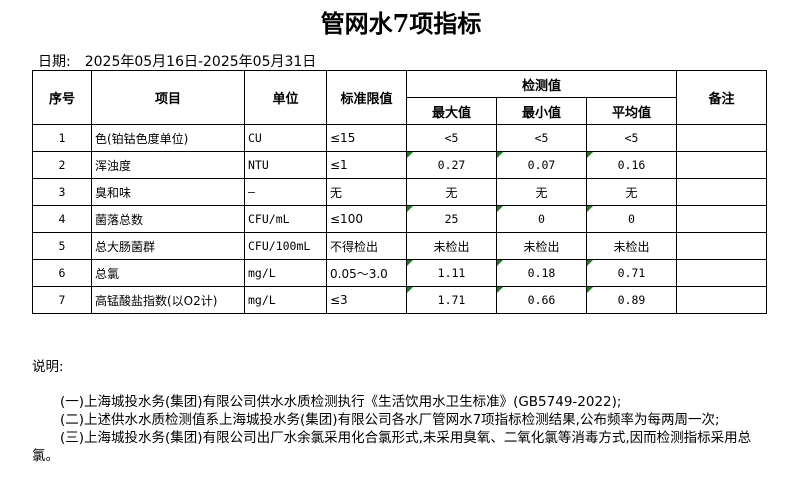 The height and width of the screenshot is (497, 802). Describe the element at coordinates (366, 97) in the screenshot. I see `header-limit: 标准限值` at that location.